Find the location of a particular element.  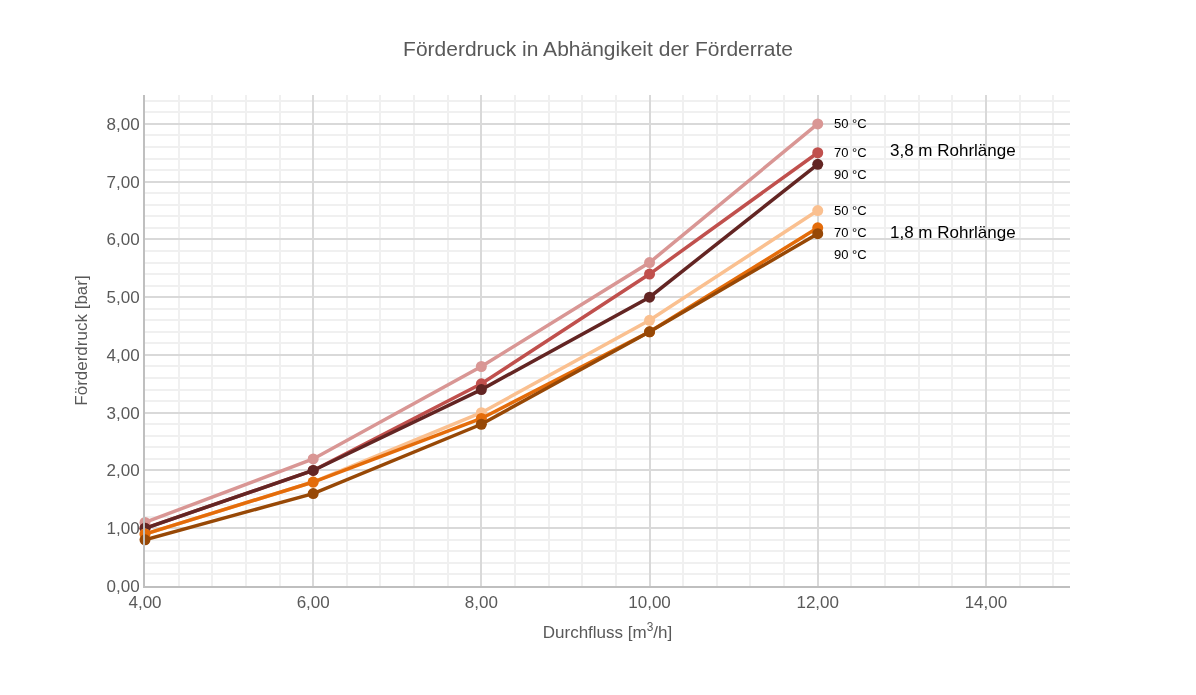

y-tick-label: 0,00 is located at coordinates (123, 586).